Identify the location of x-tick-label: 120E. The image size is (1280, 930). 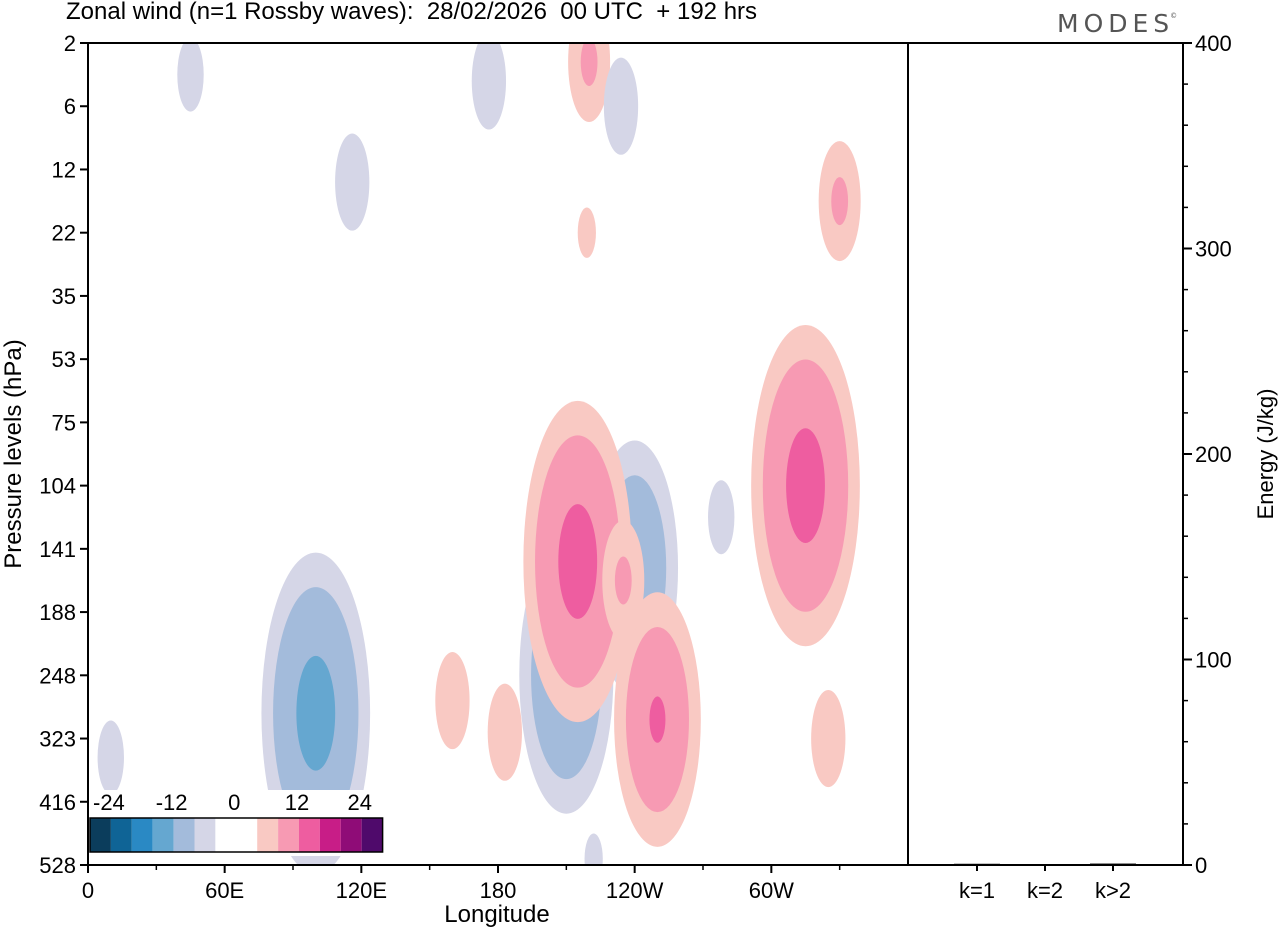
(361, 890).